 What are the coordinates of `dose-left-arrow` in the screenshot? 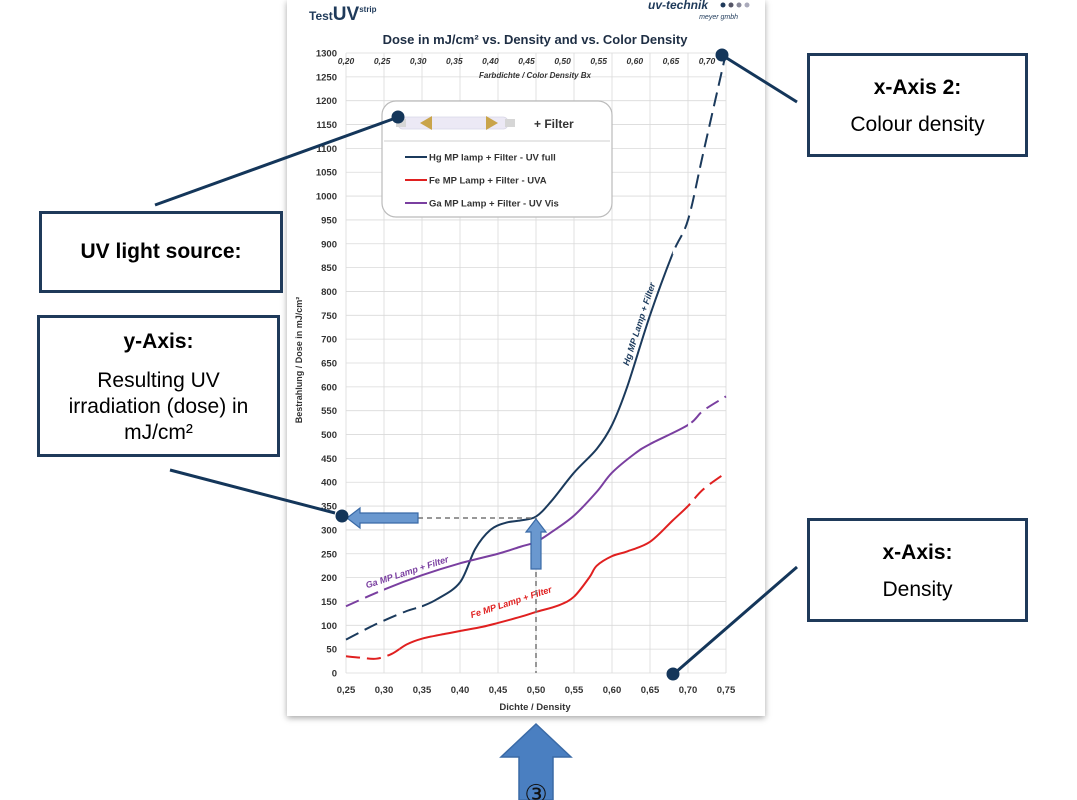 It's located at (382, 518).